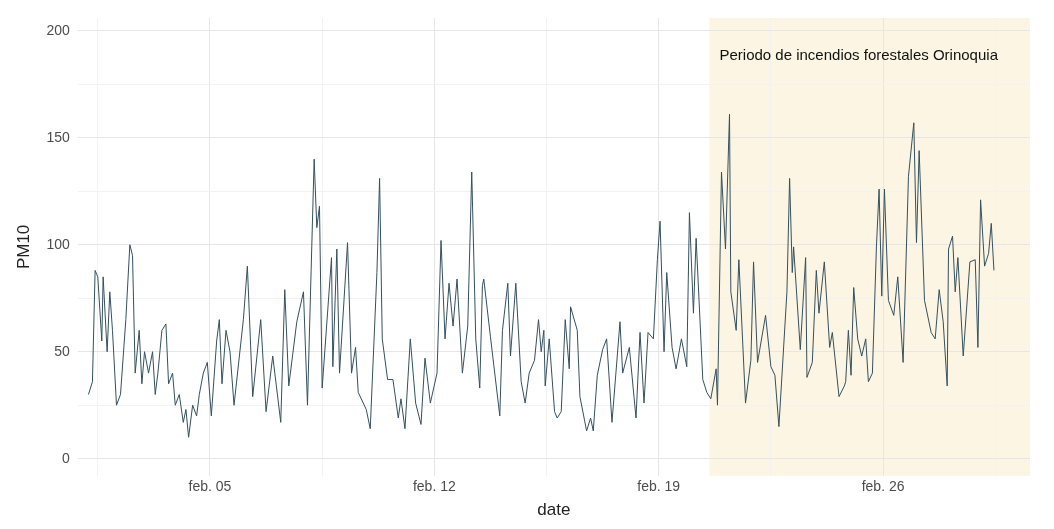 The height and width of the screenshot is (529, 1054). I want to click on x-tick-label: feb. 19, so click(659, 486).